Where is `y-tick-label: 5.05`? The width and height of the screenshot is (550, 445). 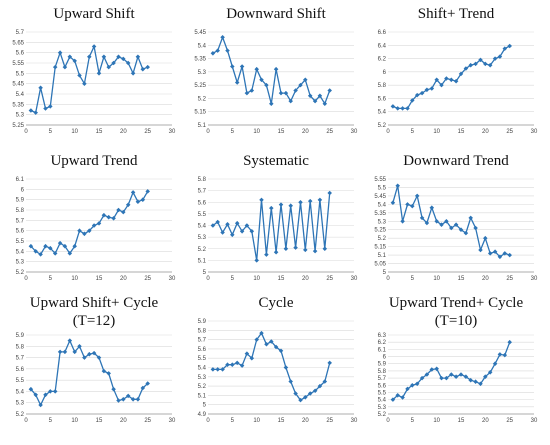 y-tick-label: 5.05 is located at coordinates (380, 265).